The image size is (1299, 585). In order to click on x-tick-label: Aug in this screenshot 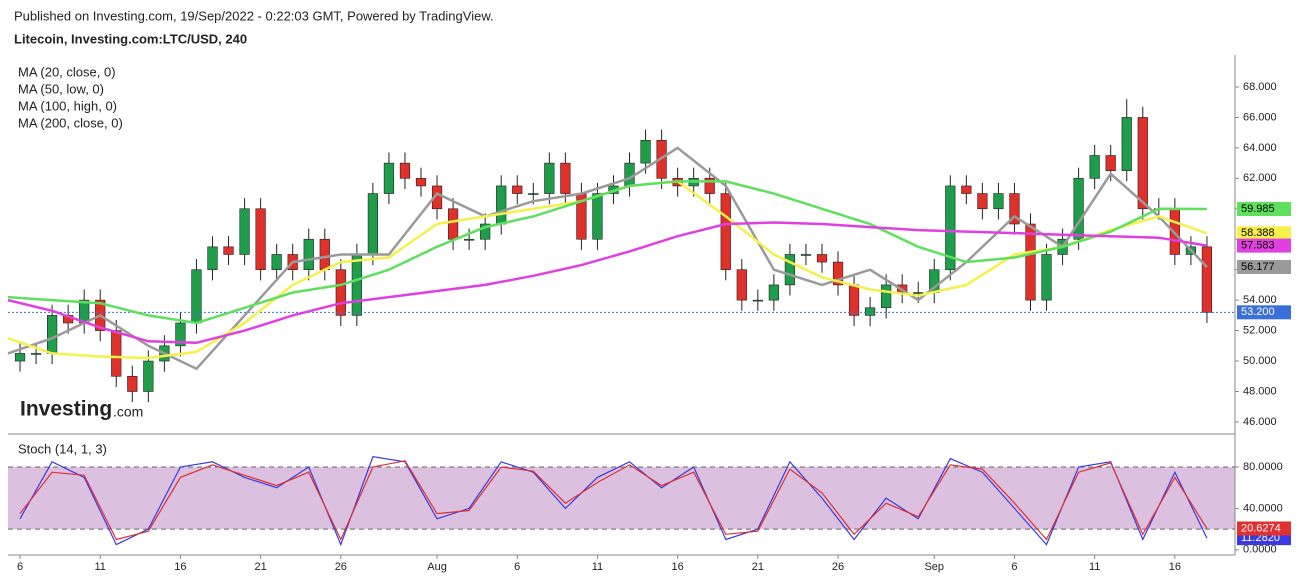, I will do `click(437, 567)`.